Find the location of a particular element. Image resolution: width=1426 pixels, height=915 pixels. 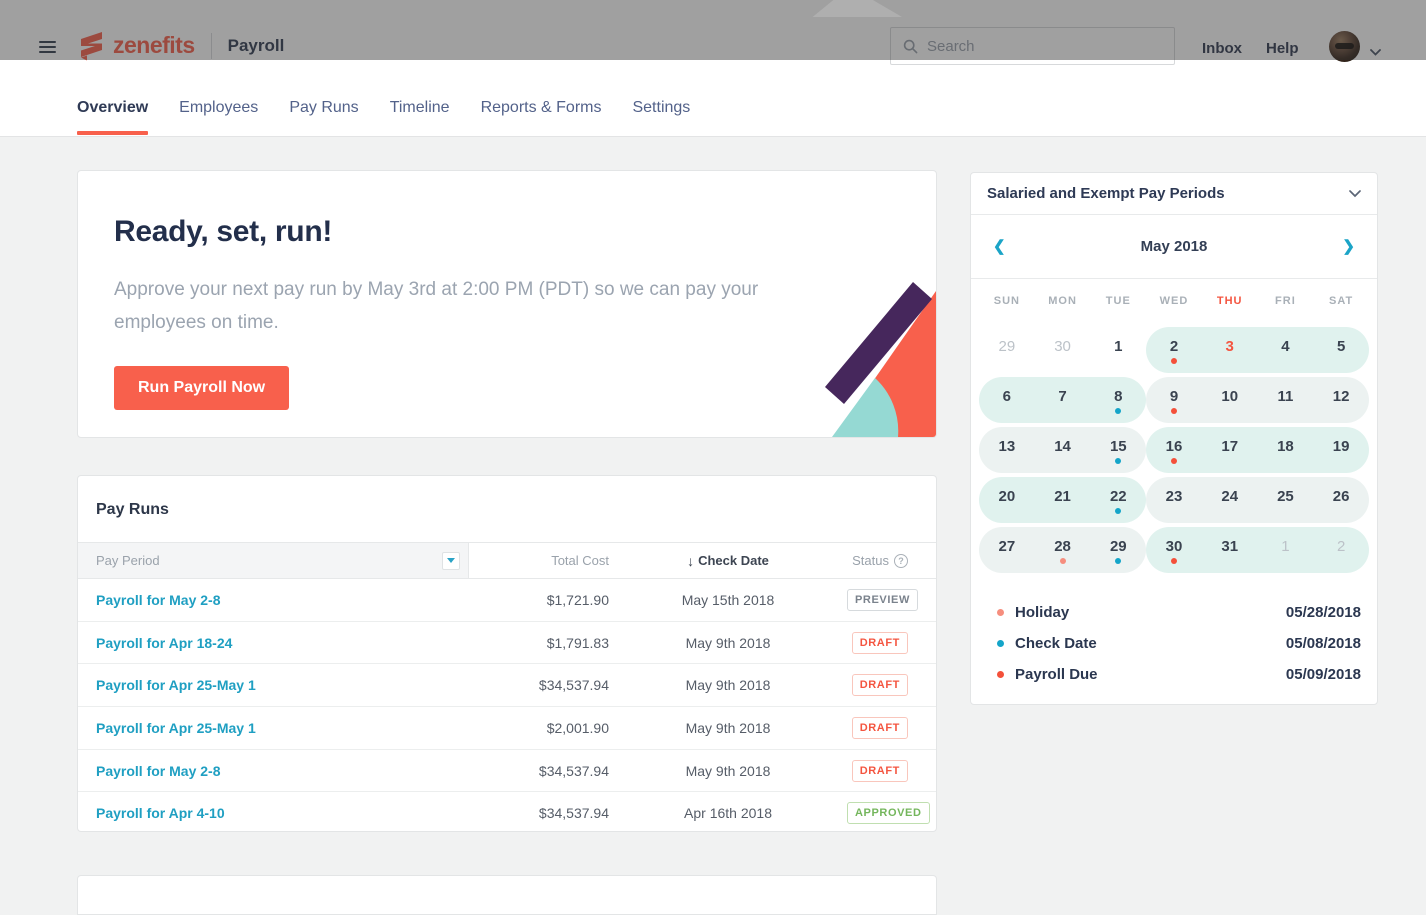

calendar-day-24: 24 is located at coordinates (1230, 500).